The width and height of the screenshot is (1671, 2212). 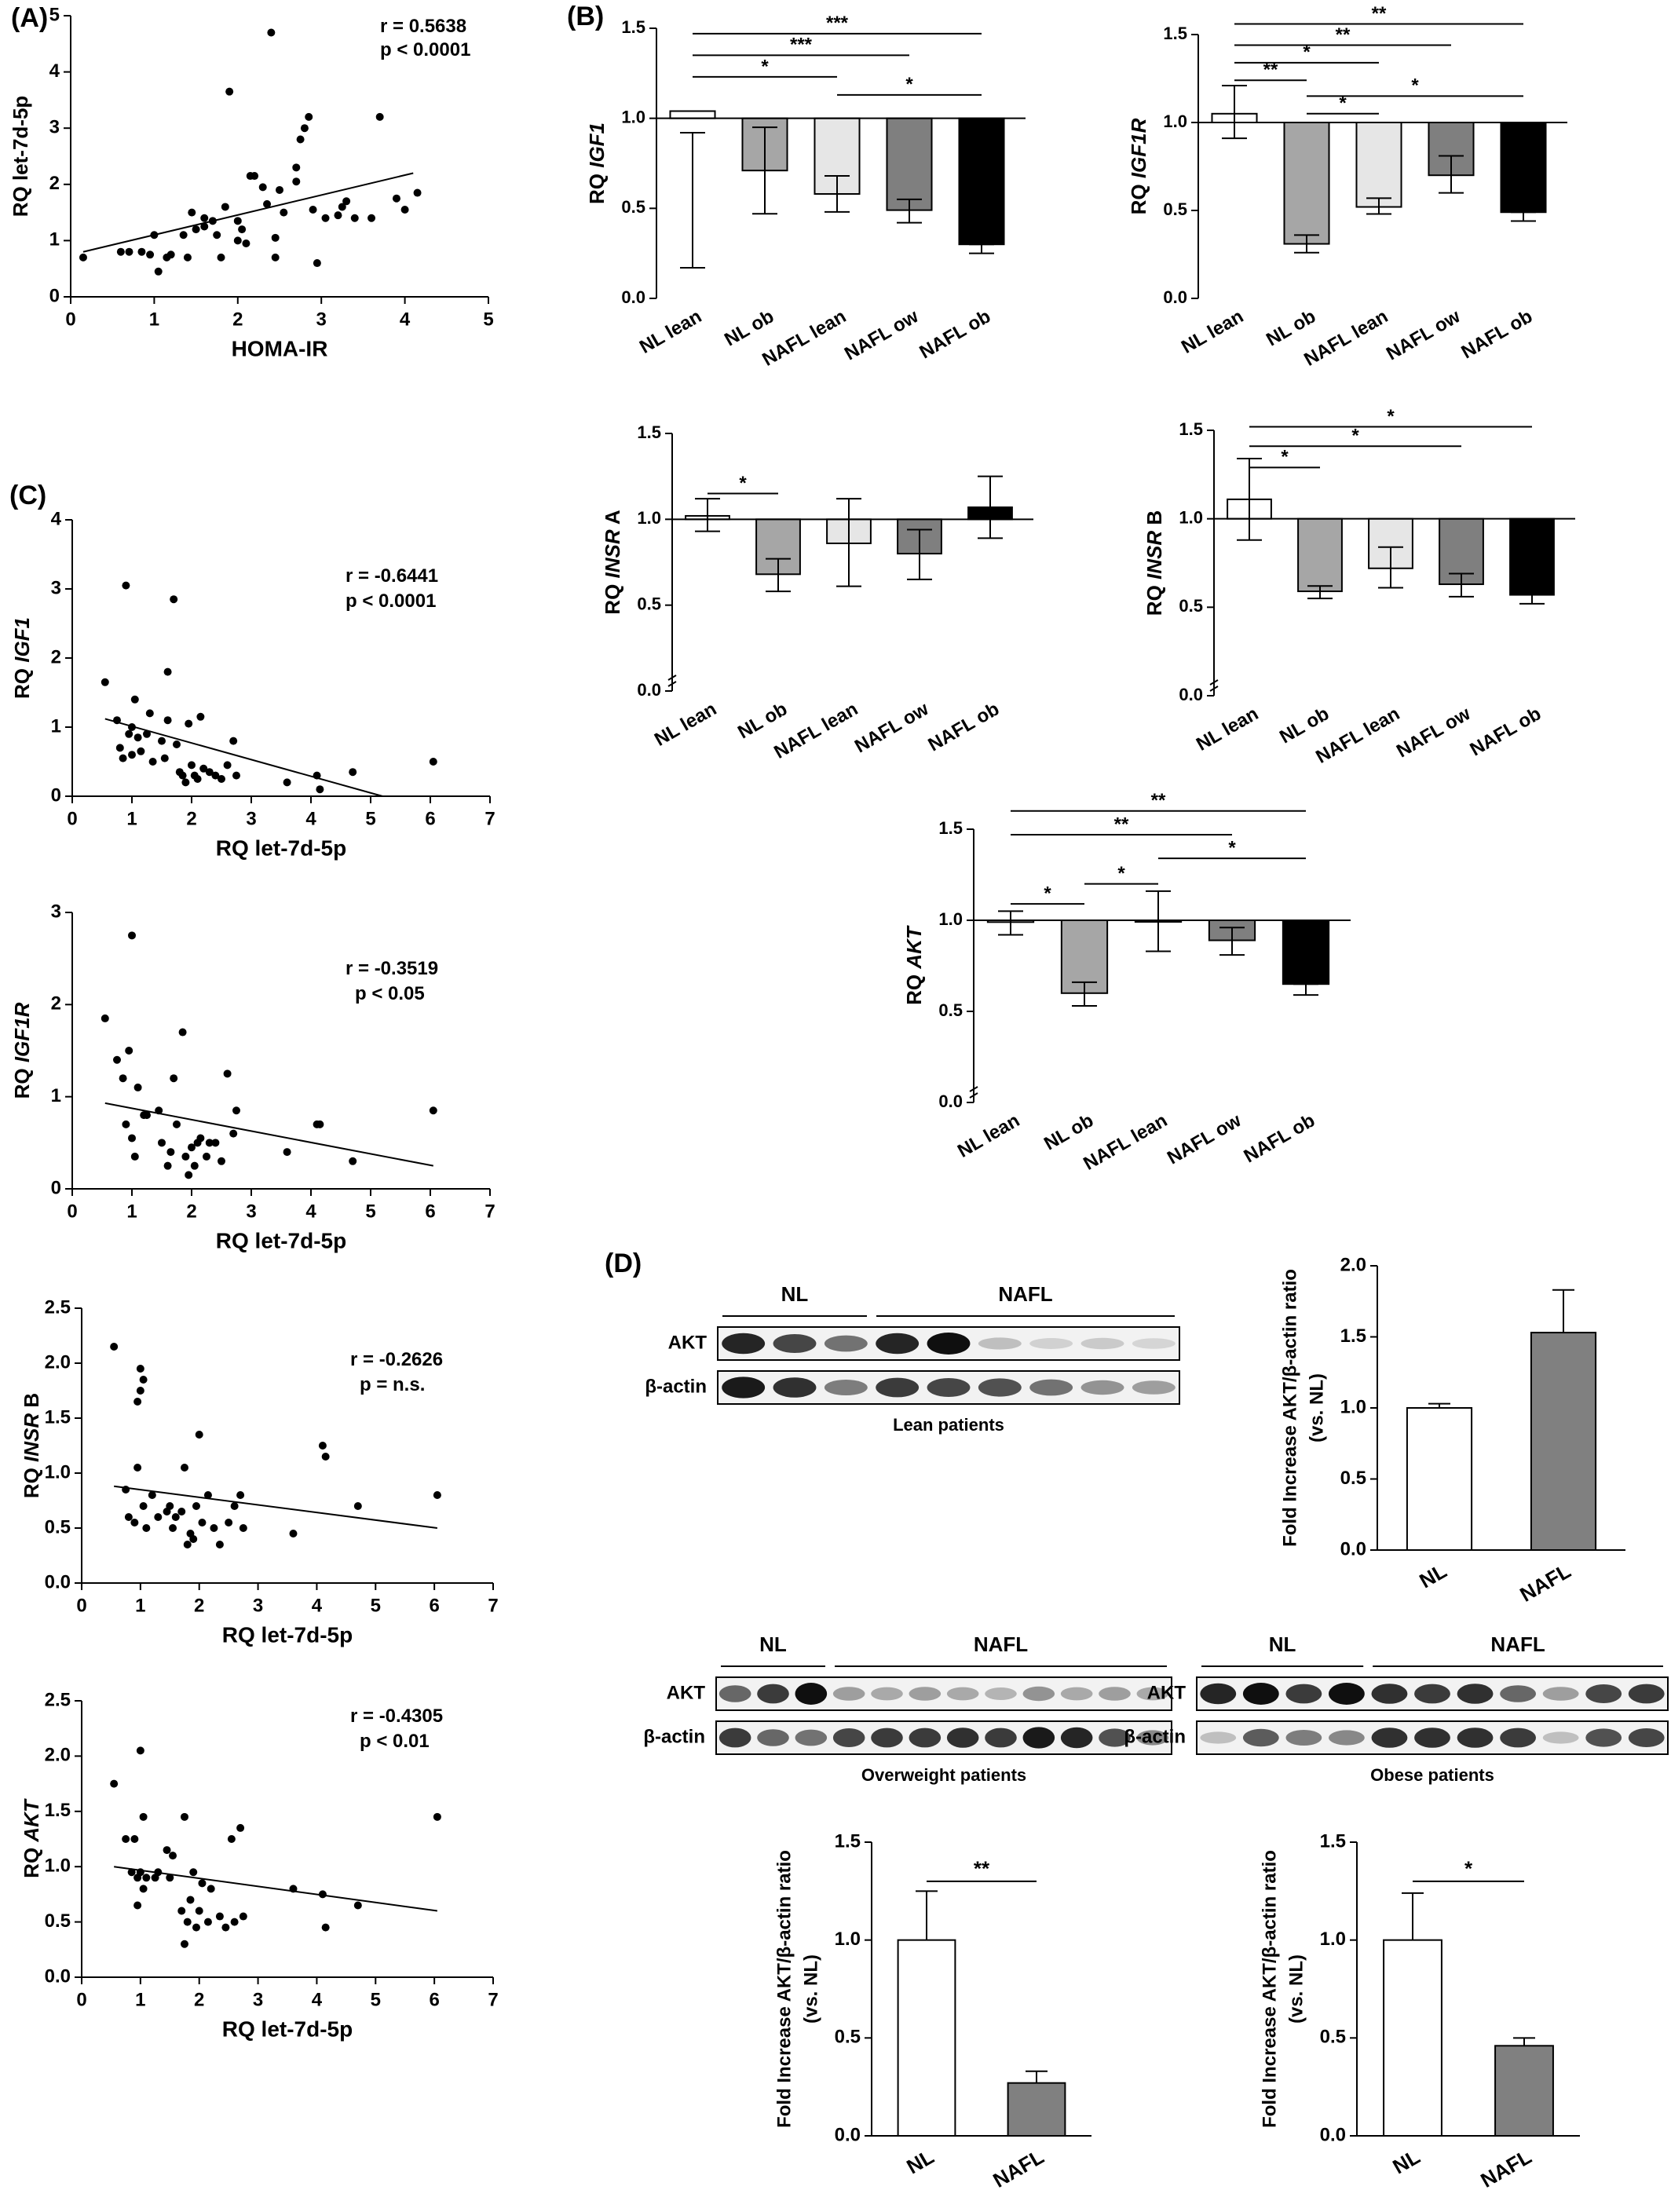 What do you see at coordinates (1423, 335) in the screenshot?
I see `b2-category-label: NAFL ow` at bounding box center [1423, 335].